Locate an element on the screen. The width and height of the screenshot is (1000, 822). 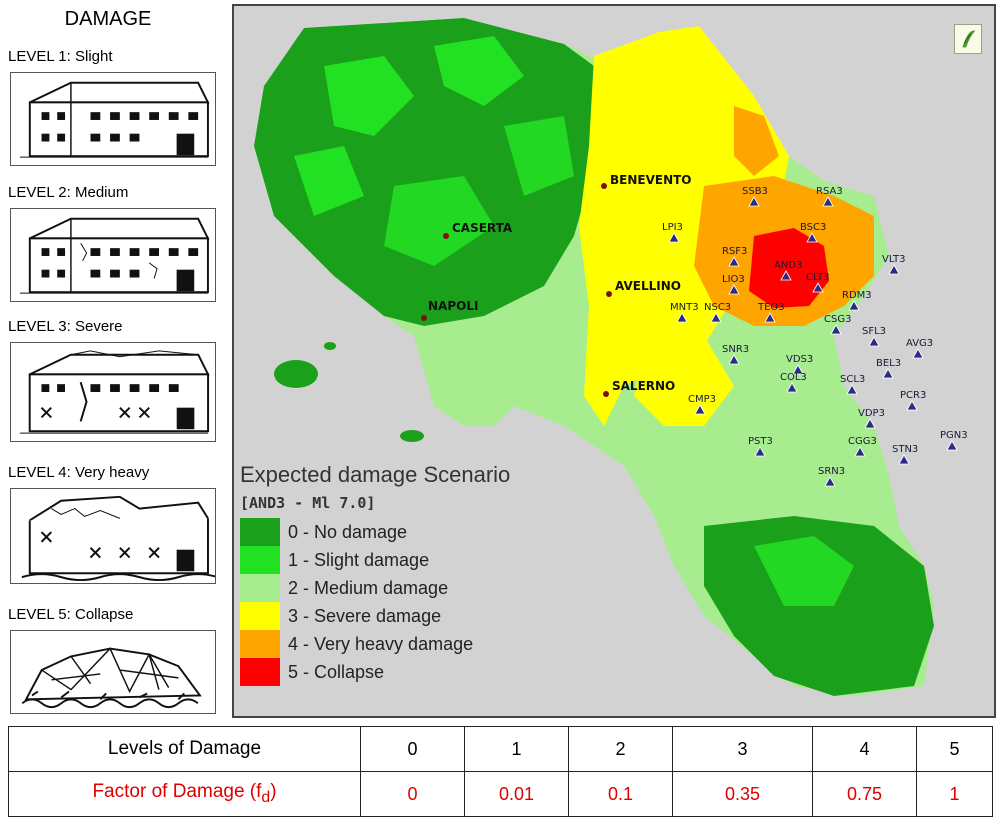
level-cell: 3 is located at coordinates (742, 749).